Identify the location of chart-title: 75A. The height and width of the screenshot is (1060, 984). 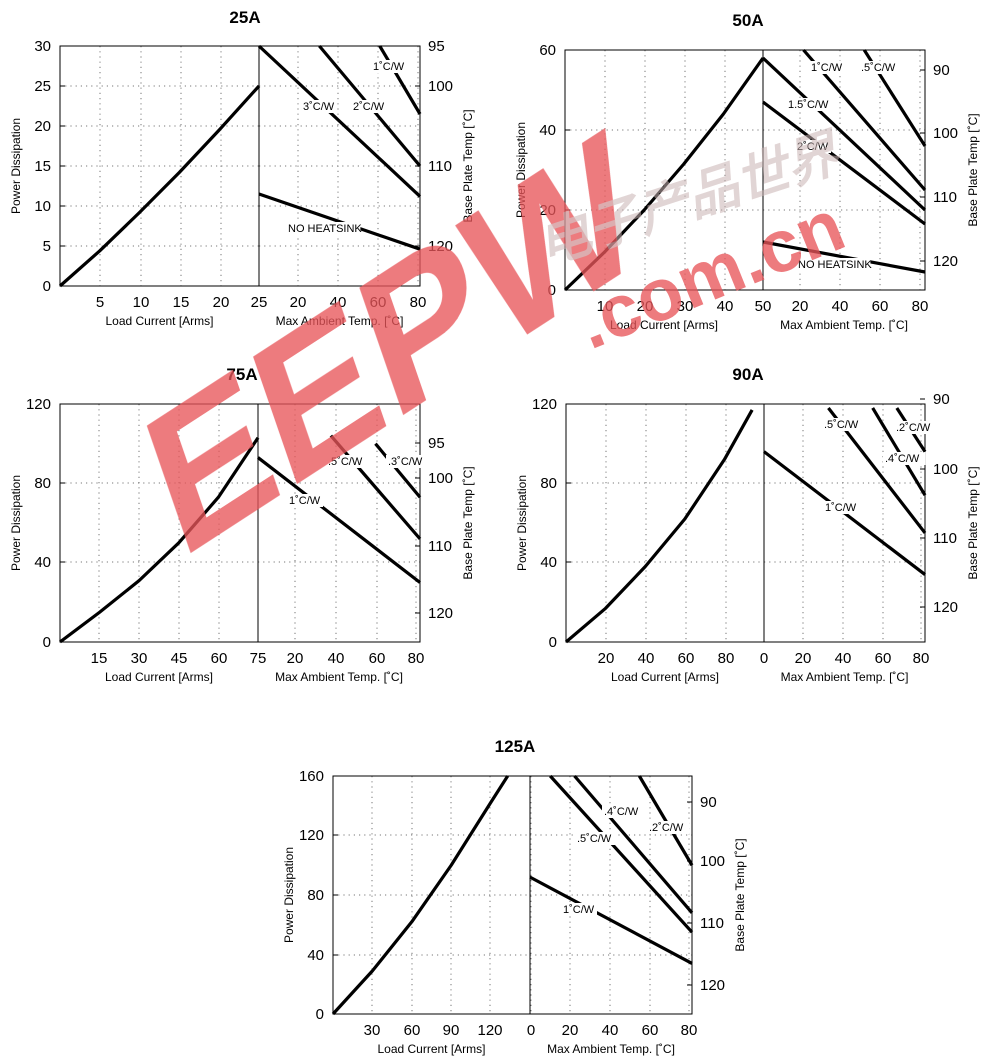
(241, 374).